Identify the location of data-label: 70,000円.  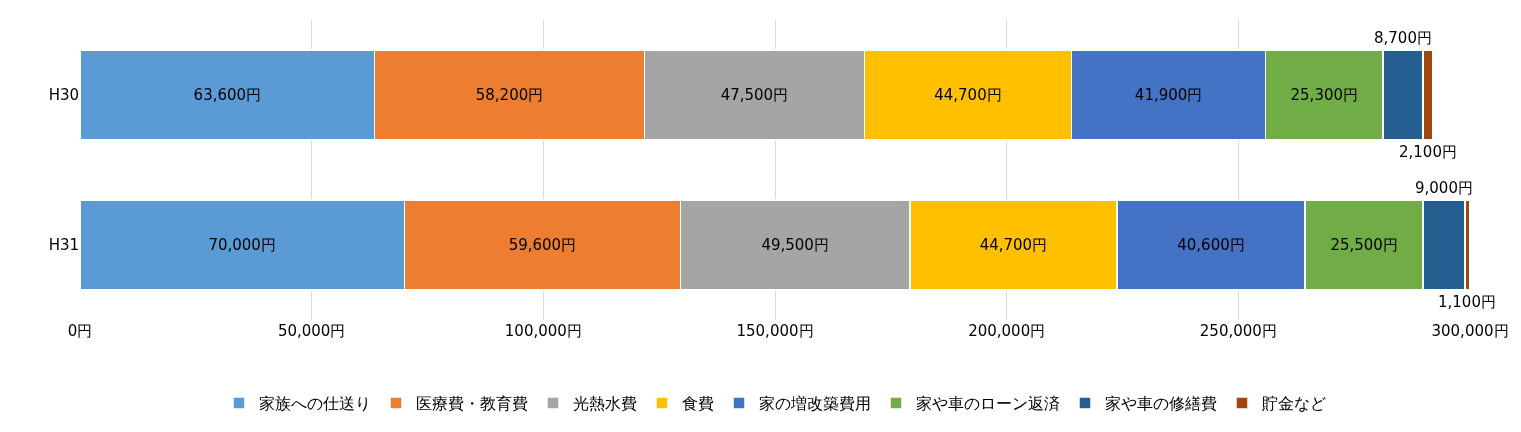
(242, 245).